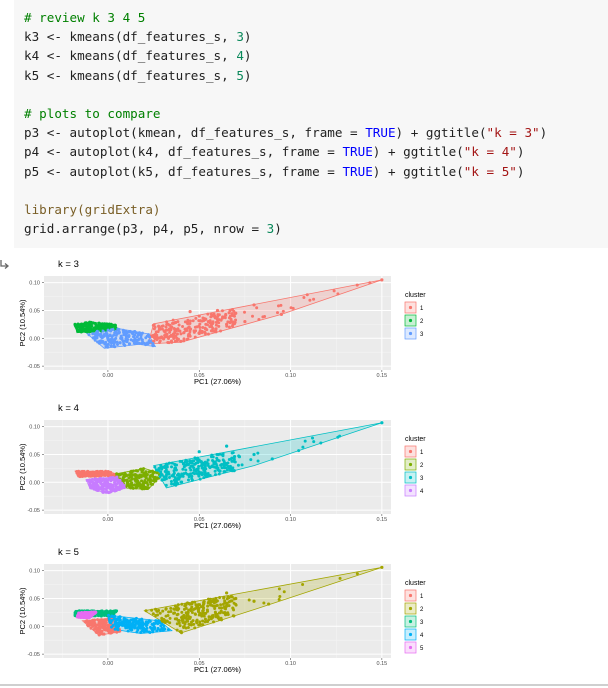 The width and height of the screenshot is (608, 688). What do you see at coordinates (415, 439) in the screenshot?
I see `legend-title: cluster` at bounding box center [415, 439].